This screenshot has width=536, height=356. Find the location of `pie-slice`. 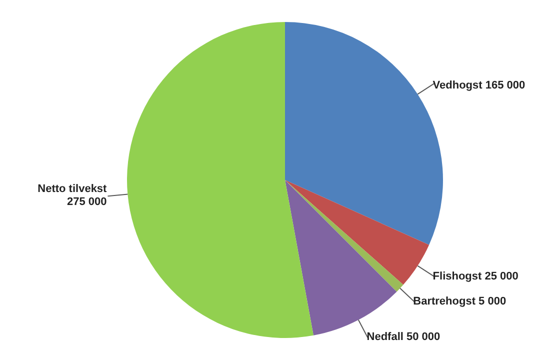

pie-slice is located at coordinates (357, 232).